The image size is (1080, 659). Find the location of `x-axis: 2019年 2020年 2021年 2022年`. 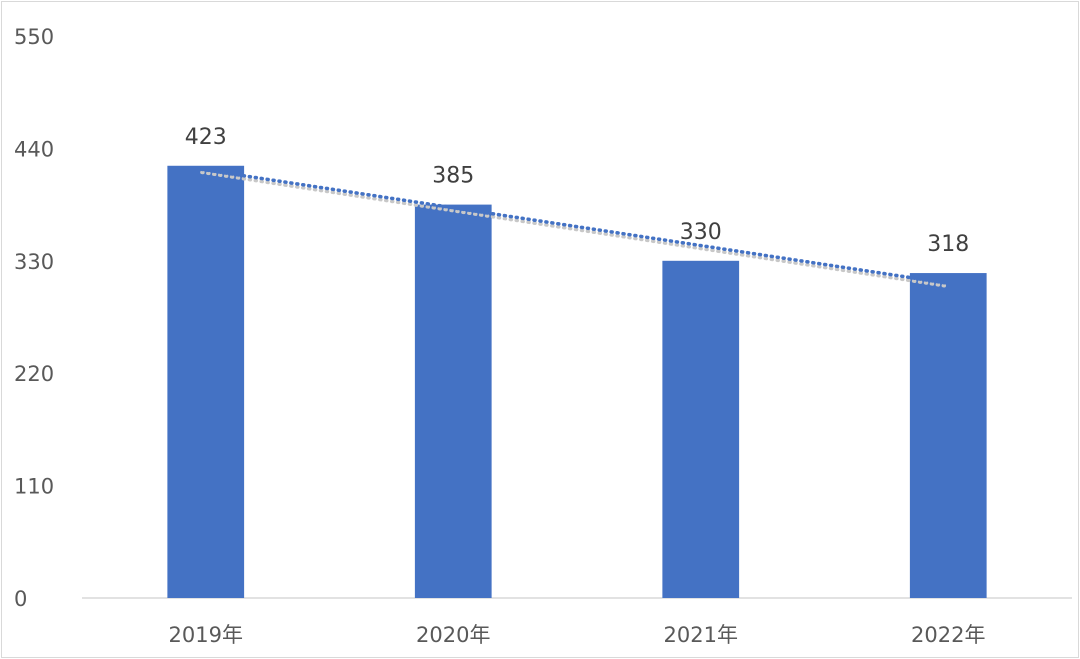

x-axis: 2019年 2020年 2021年 2022年 is located at coordinates (577, 635).